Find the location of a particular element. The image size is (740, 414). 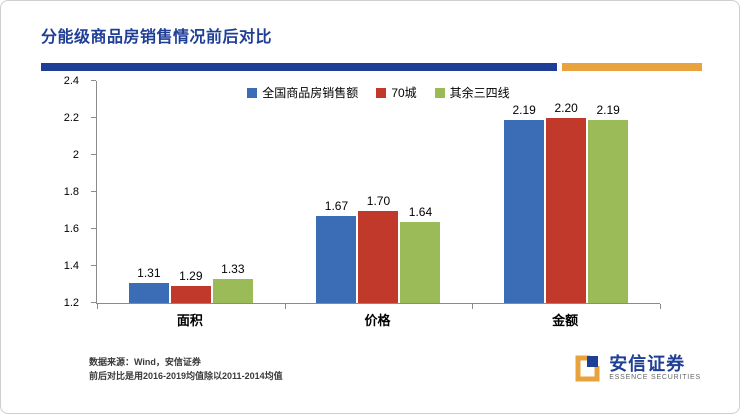

bar-group: 1.31 1.29 1.33 is located at coordinates (191, 282).